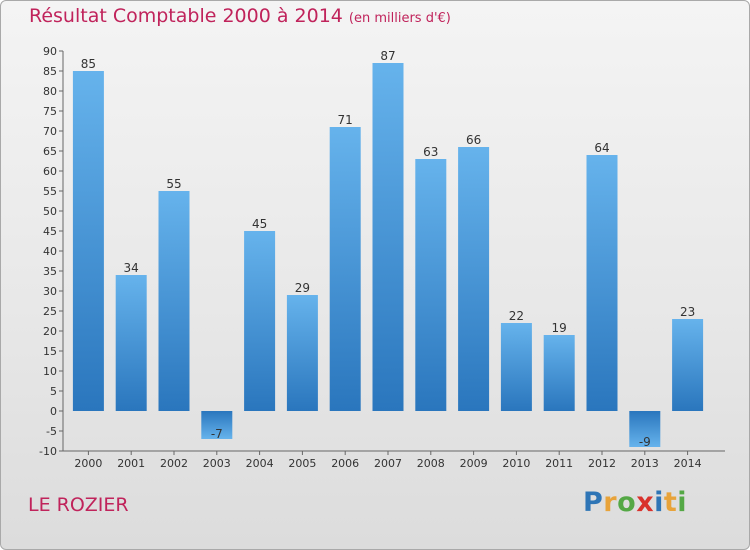  What do you see at coordinates (687, 312) in the screenshot?
I see `bar-value-label: 23` at bounding box center [687, 312].